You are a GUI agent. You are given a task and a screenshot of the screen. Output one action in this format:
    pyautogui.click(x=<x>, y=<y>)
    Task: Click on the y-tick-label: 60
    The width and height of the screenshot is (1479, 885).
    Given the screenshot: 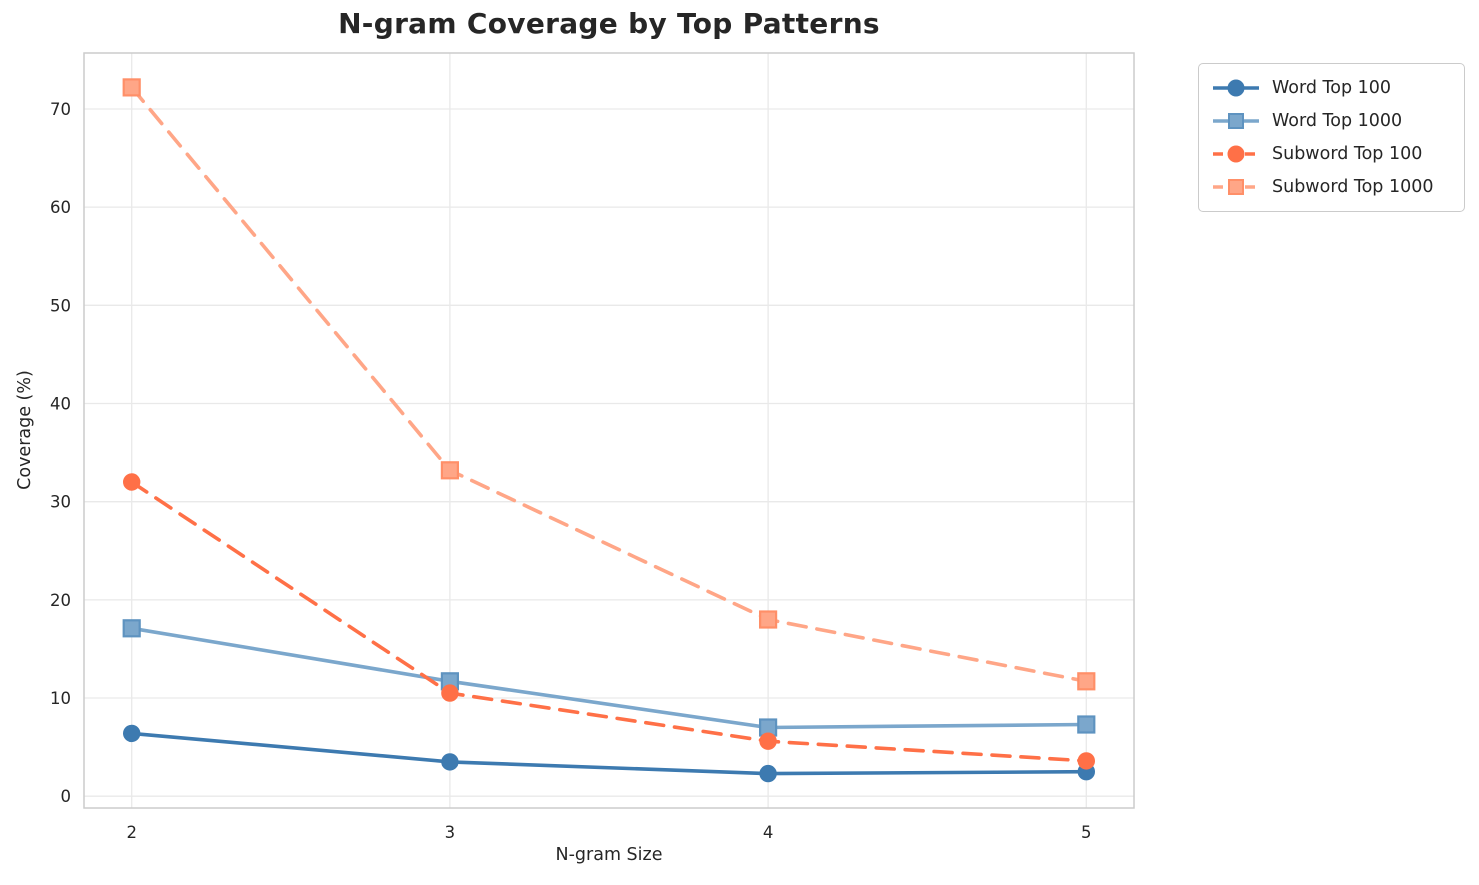 What is the action you would take?
    pyautogui.click(x=60, y=207)
    